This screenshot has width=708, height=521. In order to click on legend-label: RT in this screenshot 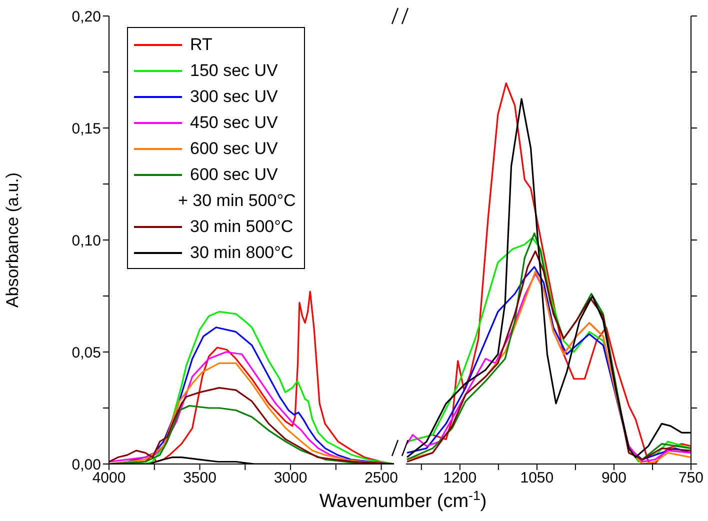, I will do `click(201, 45)`.